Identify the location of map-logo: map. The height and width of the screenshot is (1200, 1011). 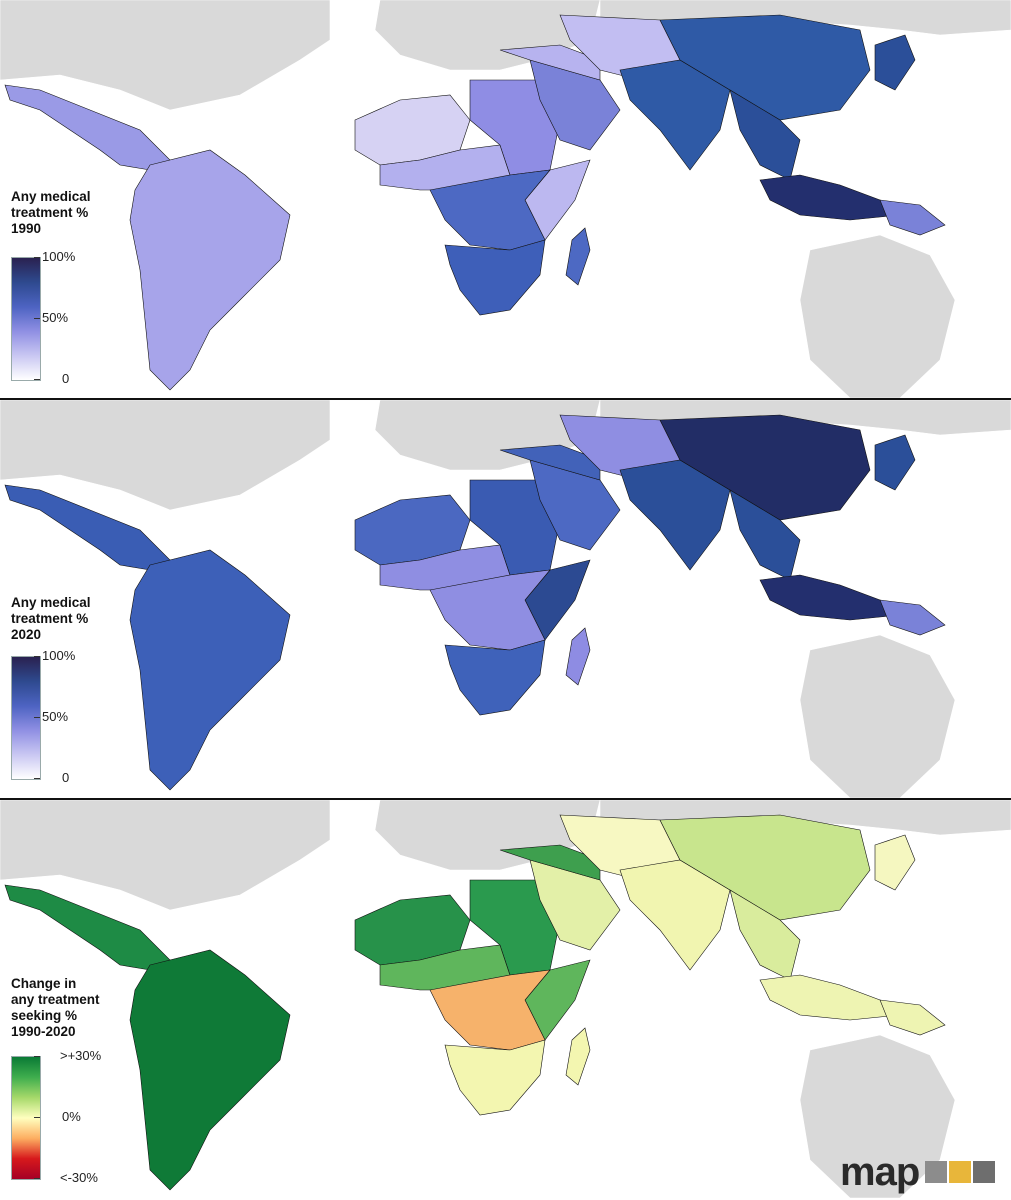
(918, 1172).